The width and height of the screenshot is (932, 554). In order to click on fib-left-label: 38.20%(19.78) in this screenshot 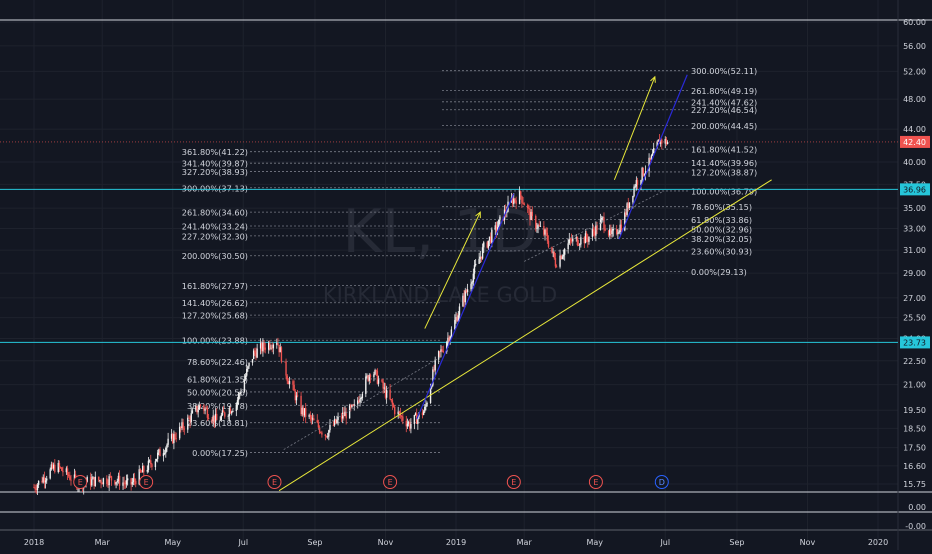, I will do `click(217, 406)`.